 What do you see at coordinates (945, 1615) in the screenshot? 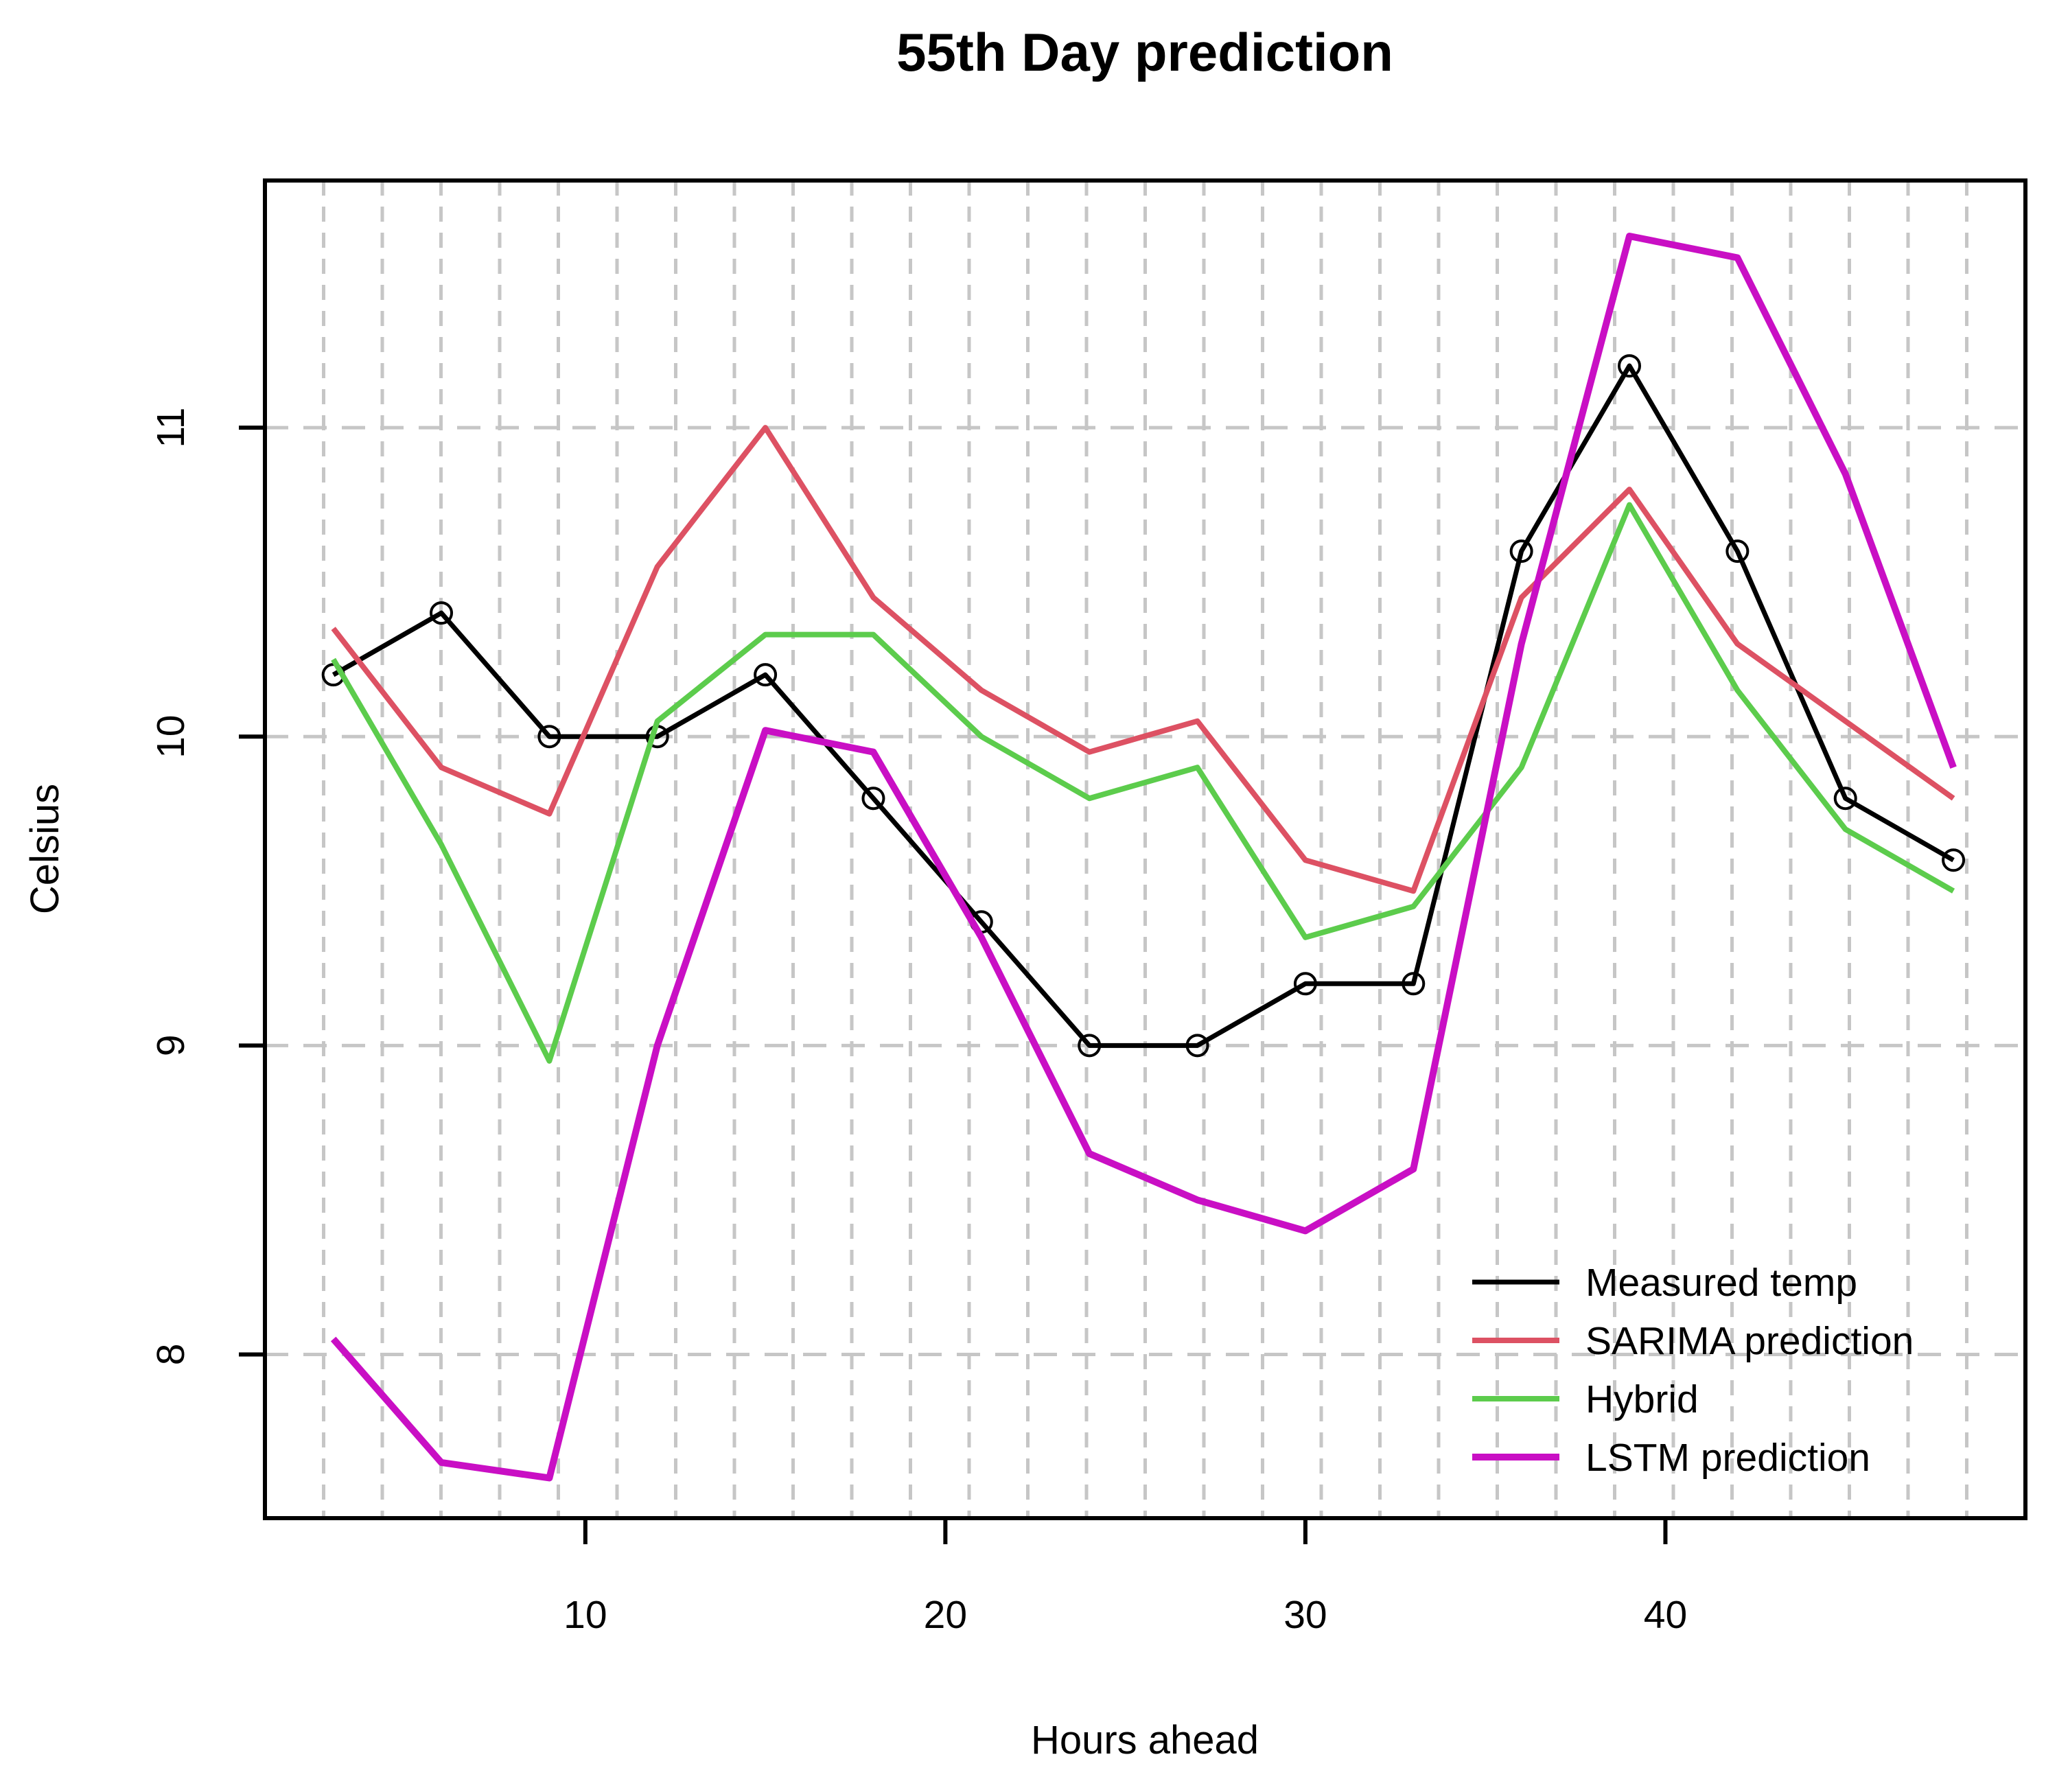
I see `x-tick-label: 20` at bounding box center [945, 1615].